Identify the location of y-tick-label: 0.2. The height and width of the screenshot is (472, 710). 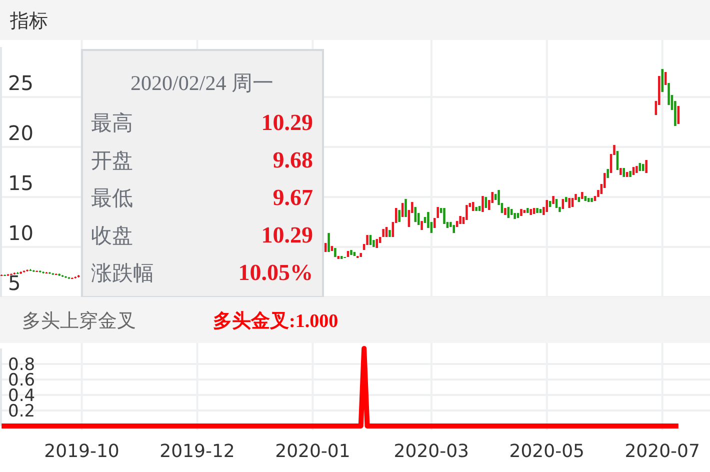
(22, 412).